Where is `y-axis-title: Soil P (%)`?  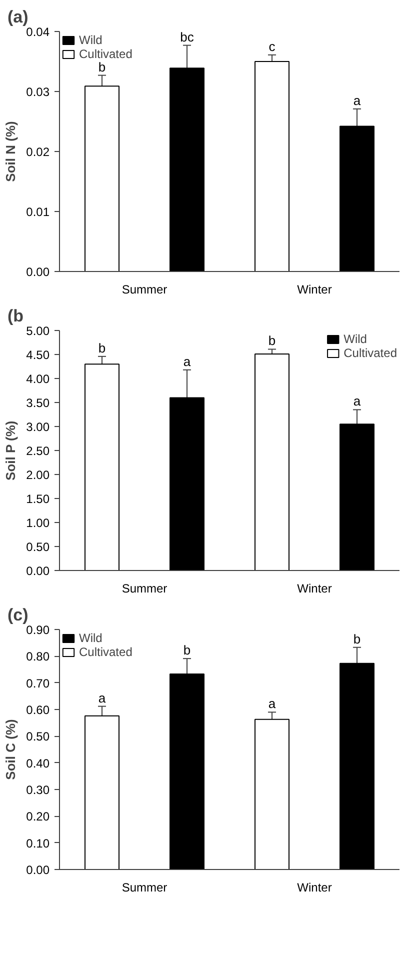
y-axis-title: Soil P (%) is located at coordinates (10, 450).